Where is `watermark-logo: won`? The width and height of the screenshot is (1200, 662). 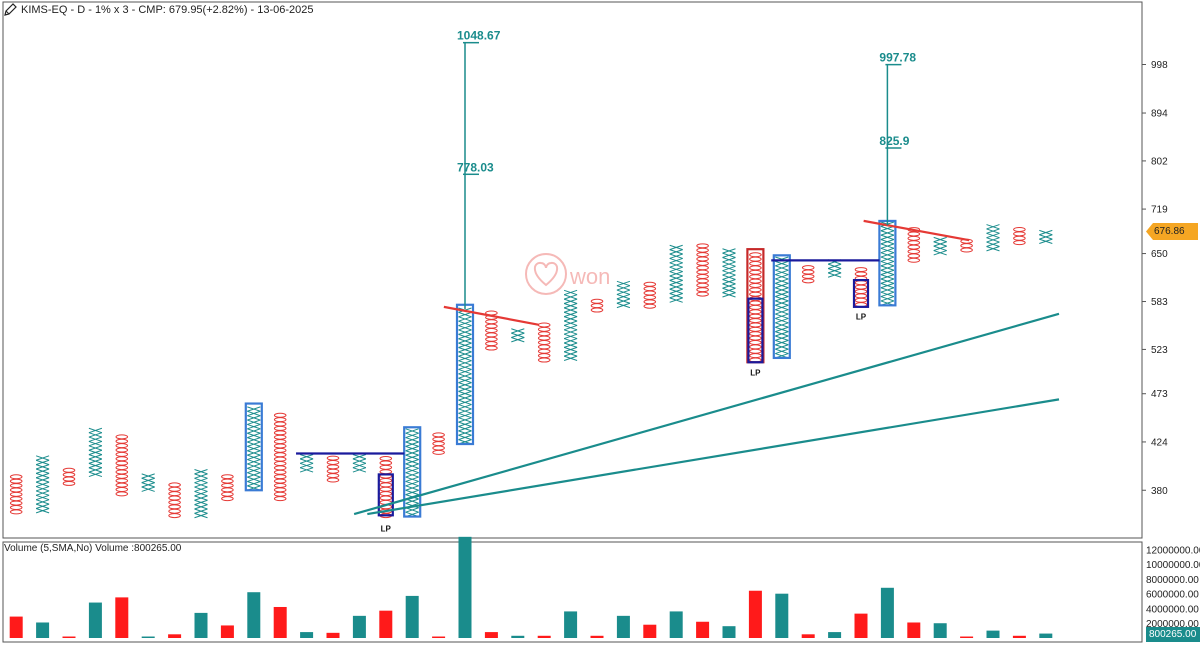
watermark-logo: won is located at coordinates (567, 274).